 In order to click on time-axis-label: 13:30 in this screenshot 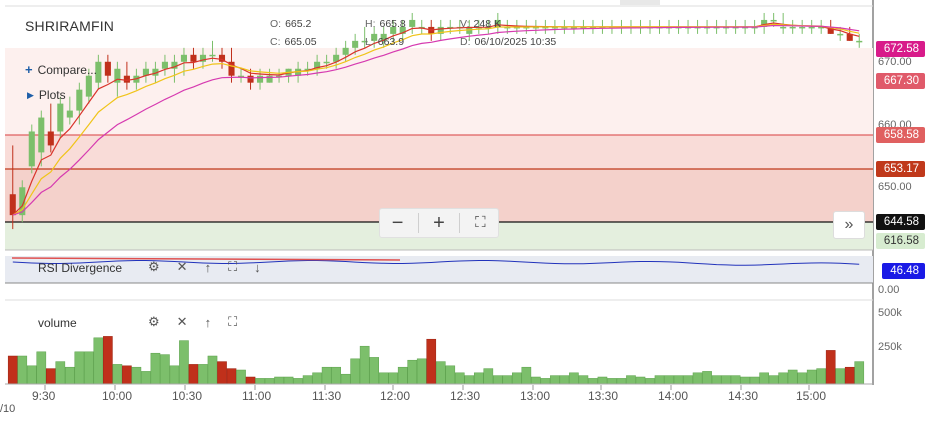, I will do `click(603, 396)`.